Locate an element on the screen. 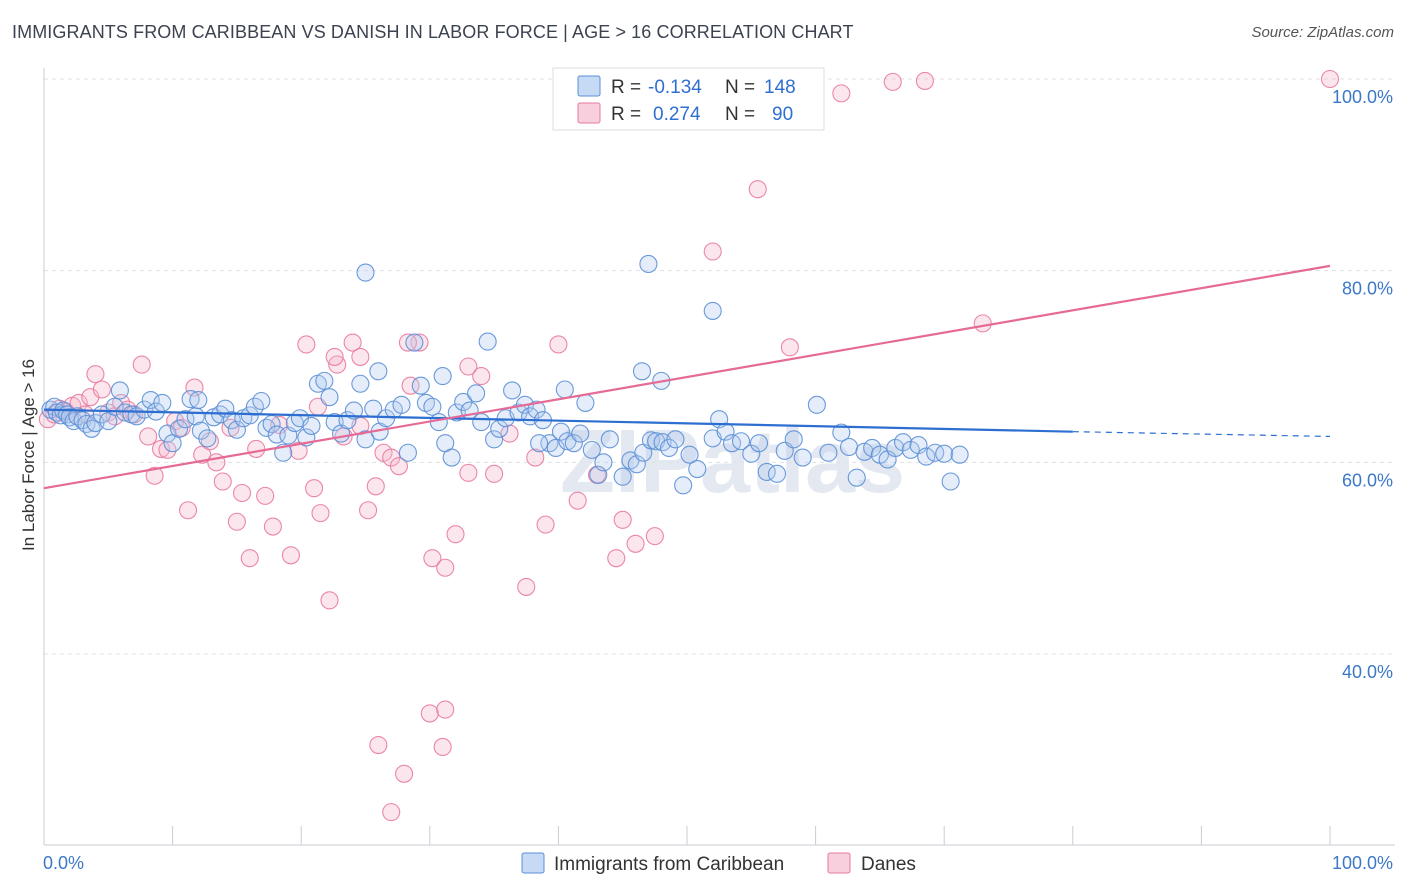 The image size is (1406, 892). caribbean-trend-extension is located at coordinates (1201, 434).